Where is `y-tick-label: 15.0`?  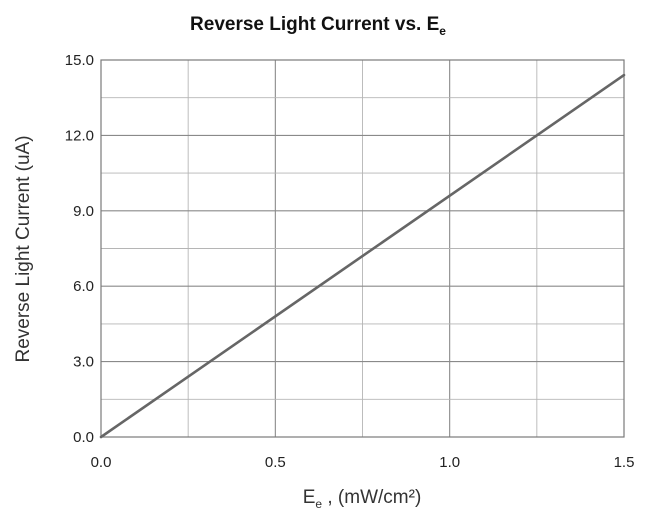
y-tick-label: 15.0 is located at coordinates (79, 60).